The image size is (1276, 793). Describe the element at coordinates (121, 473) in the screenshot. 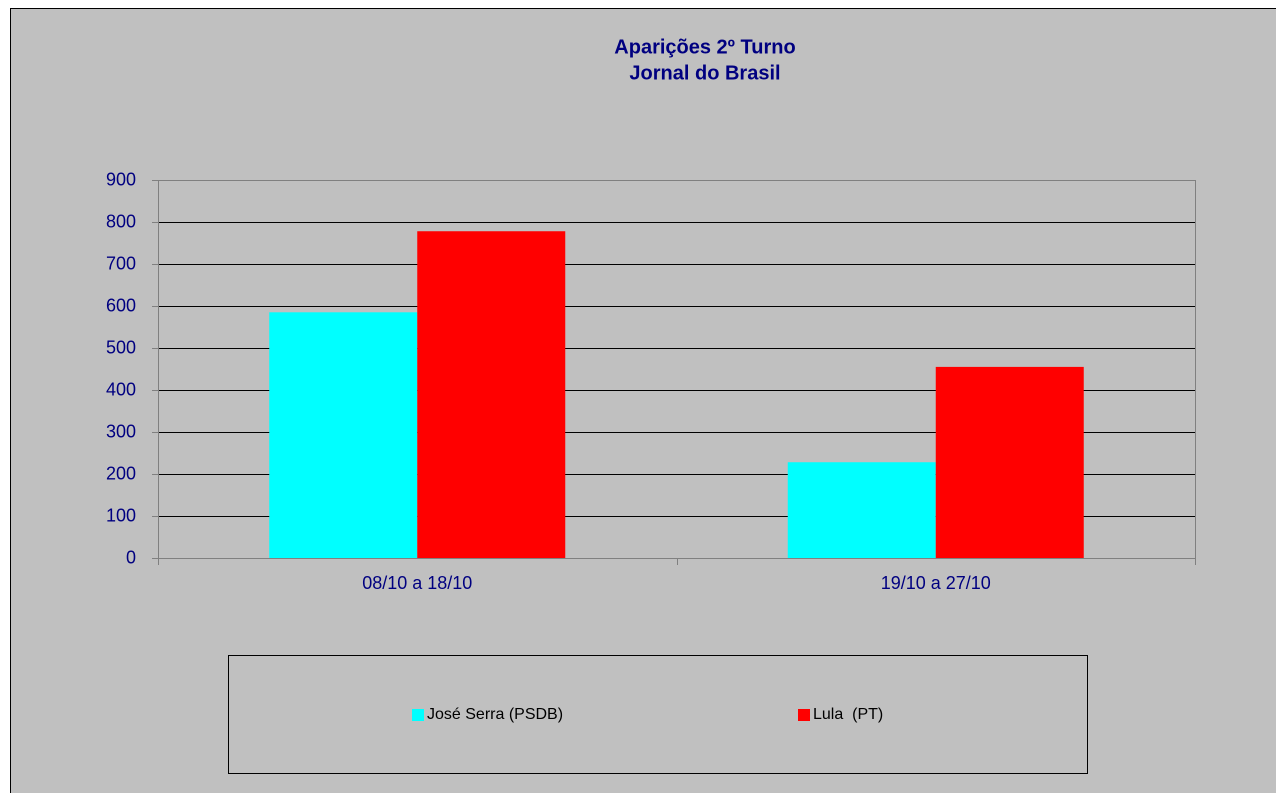

I see `y-tick-label: 200` at that location.